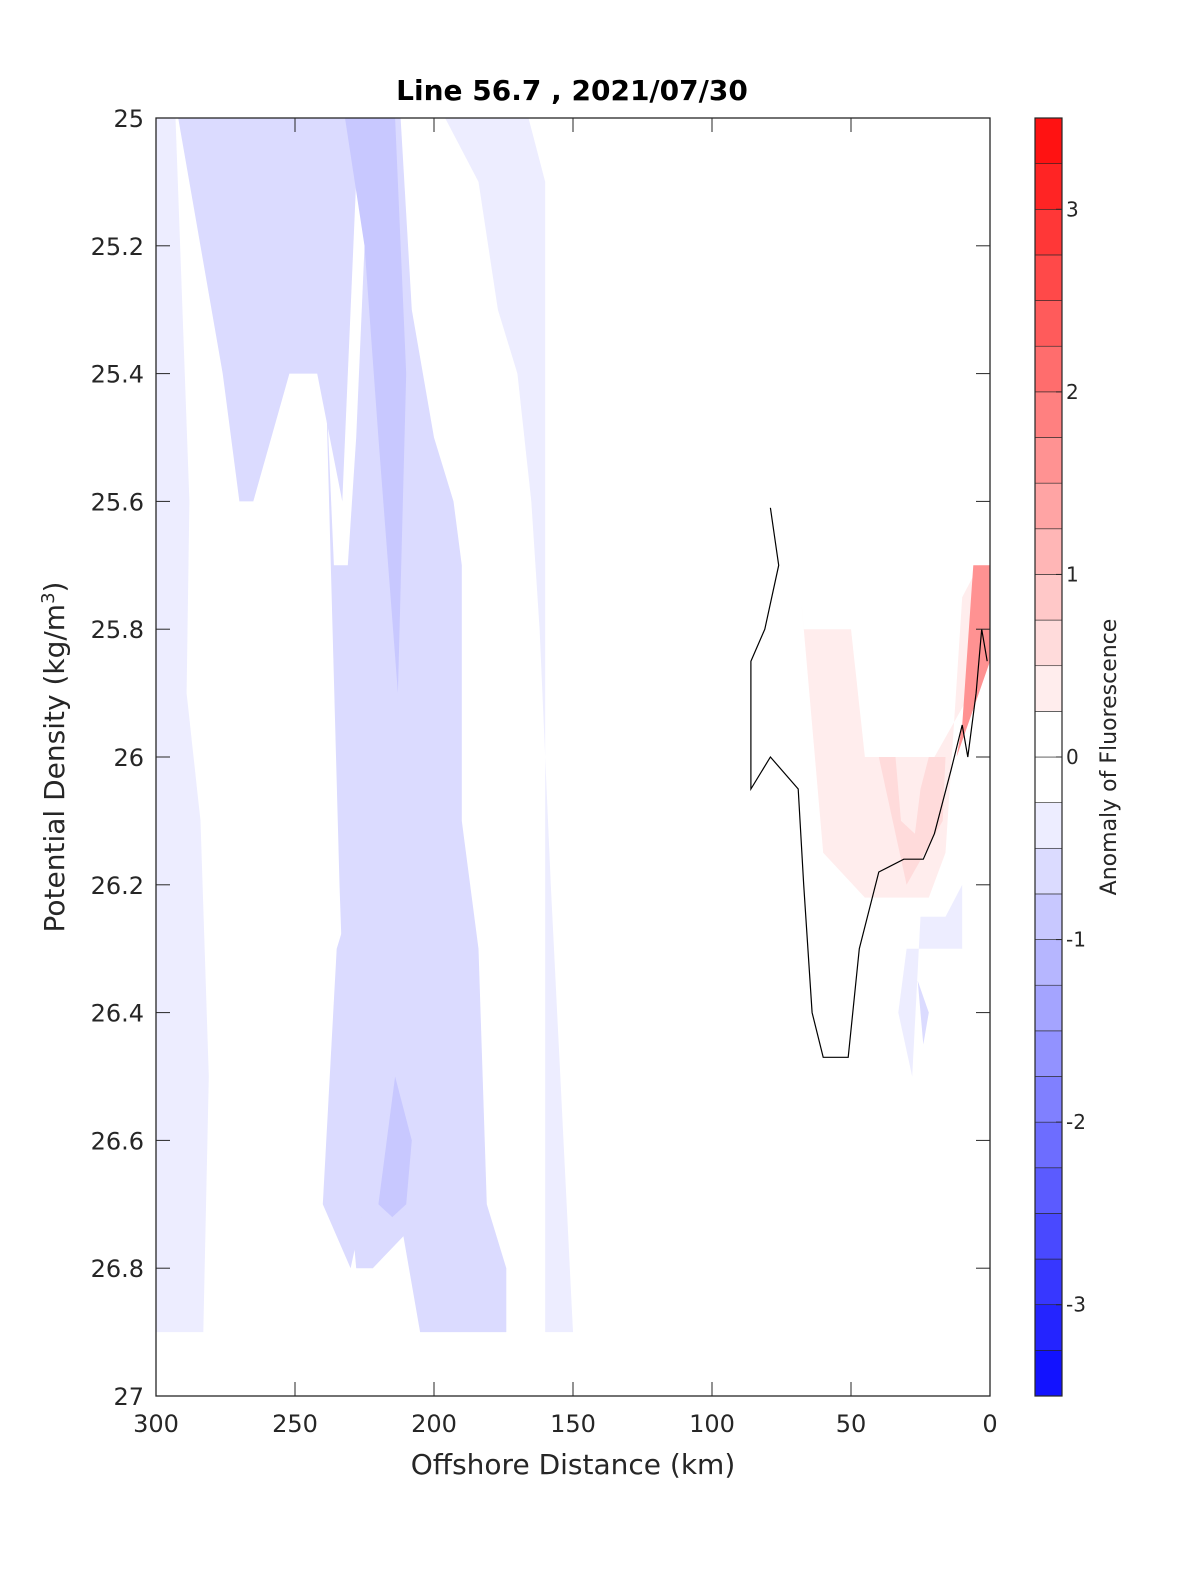  Describe the element at coordinates (1072, 392) in the screenshot. I see `colorbar-tick-label: 2` at that location.